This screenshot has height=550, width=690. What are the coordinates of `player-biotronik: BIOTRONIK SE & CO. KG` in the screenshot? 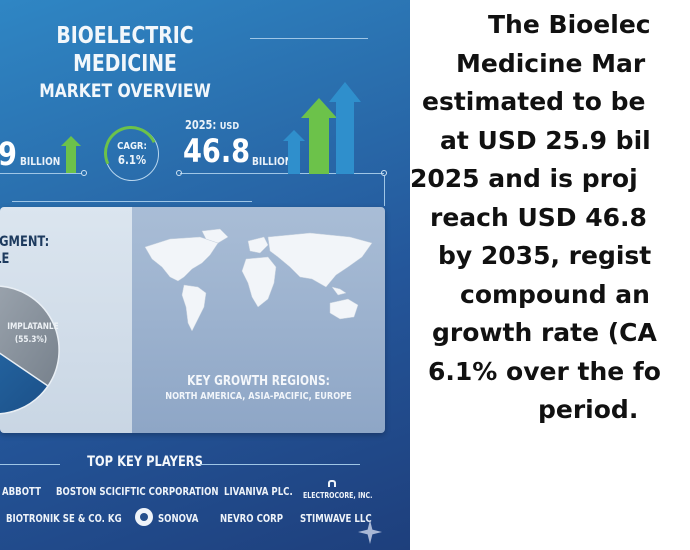 It's located at (64, 518).